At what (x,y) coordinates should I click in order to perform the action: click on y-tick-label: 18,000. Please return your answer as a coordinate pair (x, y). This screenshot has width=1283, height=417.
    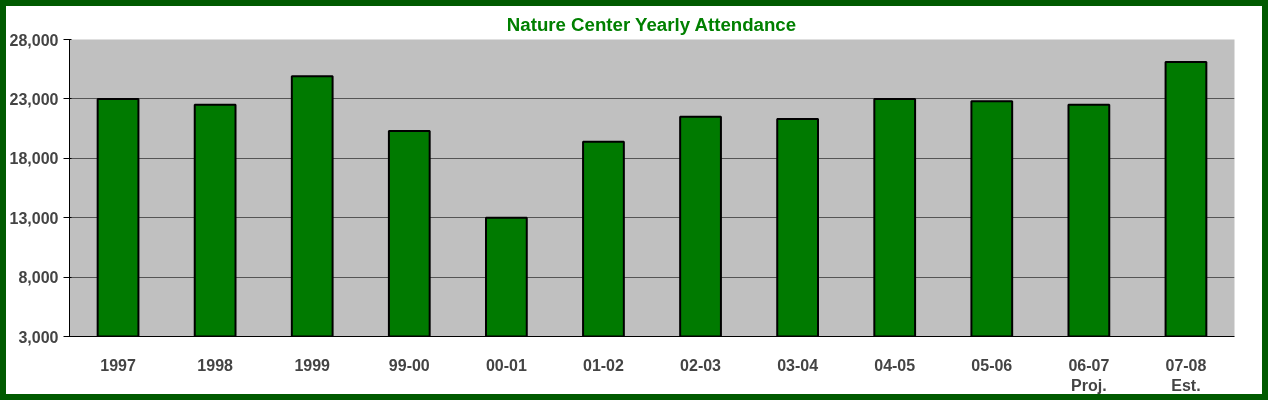
    Looking at the image, I should click on (34, 159).